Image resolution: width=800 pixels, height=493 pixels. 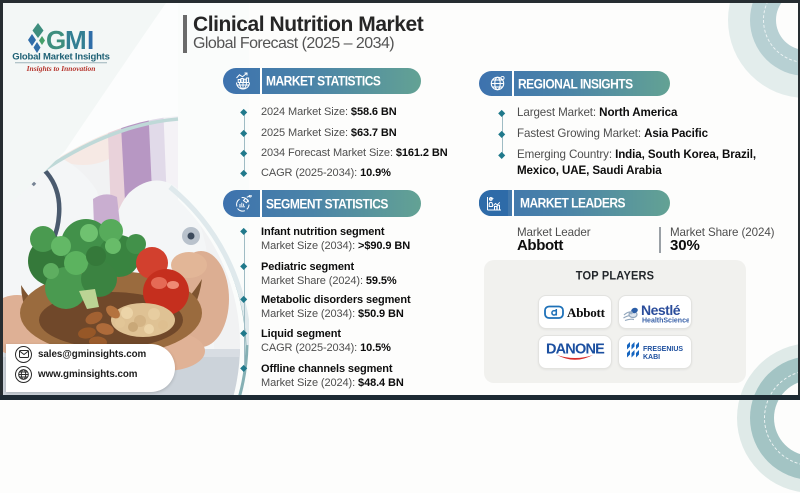 I want to click on svg-text: I, so click(x=90, y=40).